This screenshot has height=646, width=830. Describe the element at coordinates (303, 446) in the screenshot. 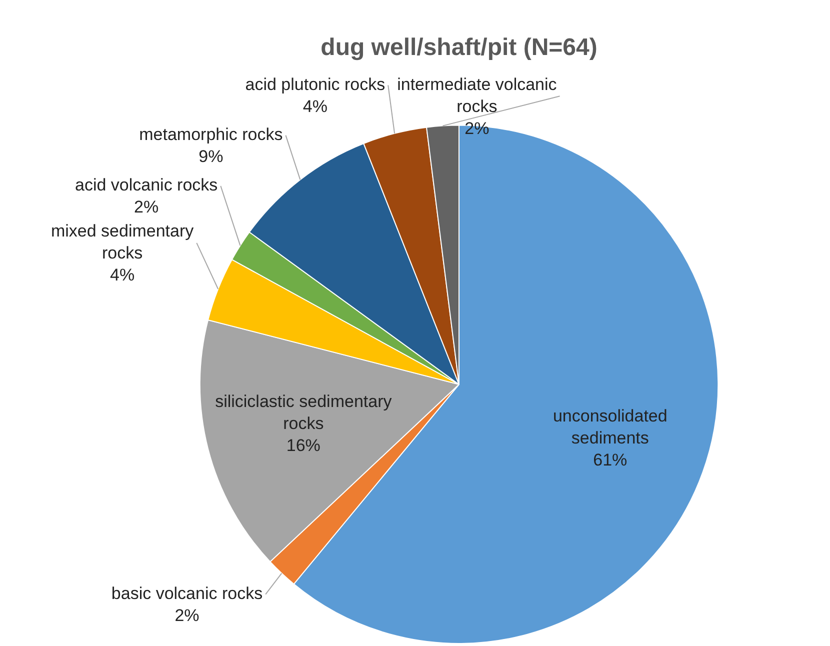

I see `data-label: 16%` at that location.